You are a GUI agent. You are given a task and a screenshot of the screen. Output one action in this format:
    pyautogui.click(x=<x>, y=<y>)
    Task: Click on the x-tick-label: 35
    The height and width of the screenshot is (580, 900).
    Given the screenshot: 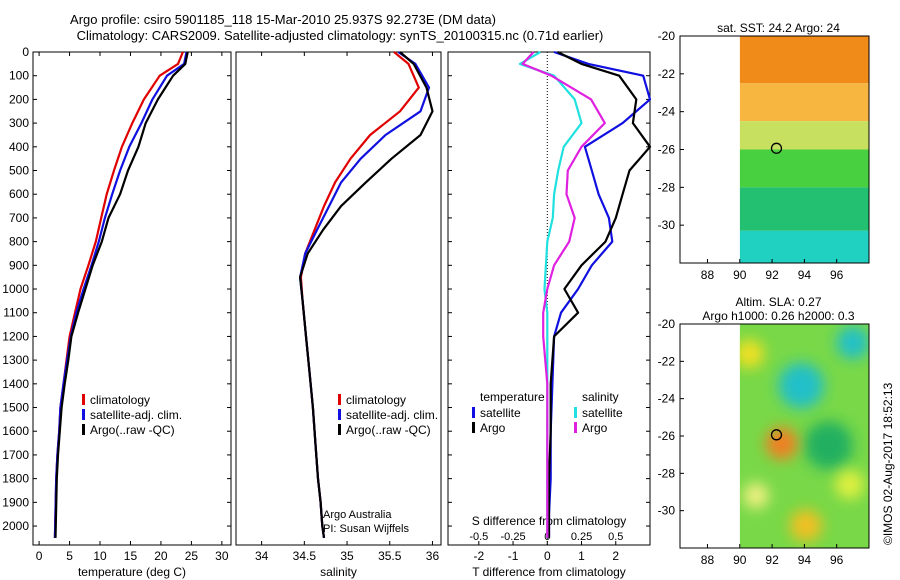 What is the action you would take?
    pyautogui.click(x=347, y=556)
    